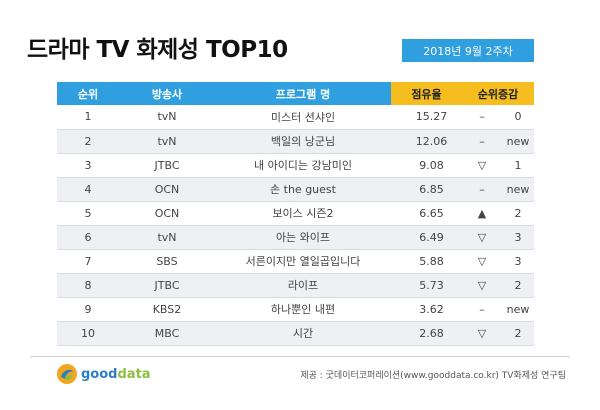 This screenshot has height=410, width=600. What do you see at coordinates (300, 356) in the screenshot?
I see `footer-divider` at bounding box center [300, 356].